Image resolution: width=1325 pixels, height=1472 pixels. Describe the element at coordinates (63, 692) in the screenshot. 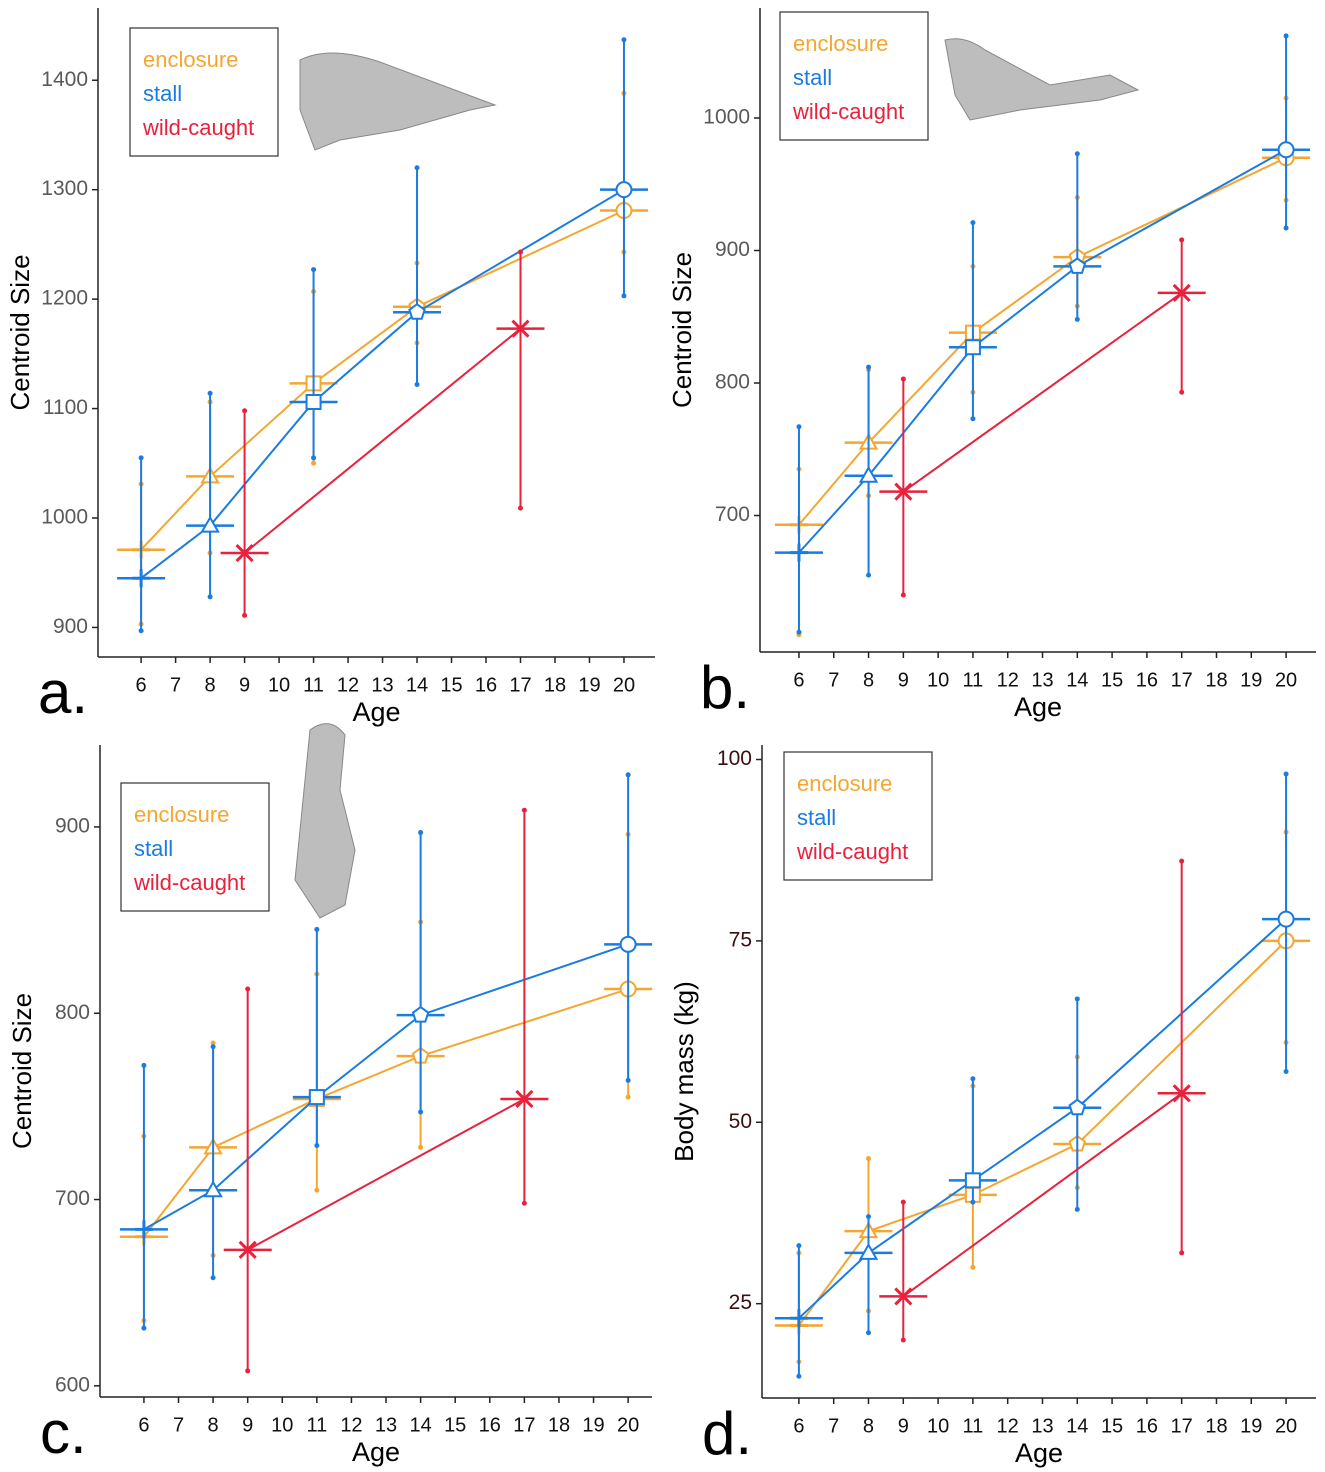

I see `panel-label: a.` at that location.